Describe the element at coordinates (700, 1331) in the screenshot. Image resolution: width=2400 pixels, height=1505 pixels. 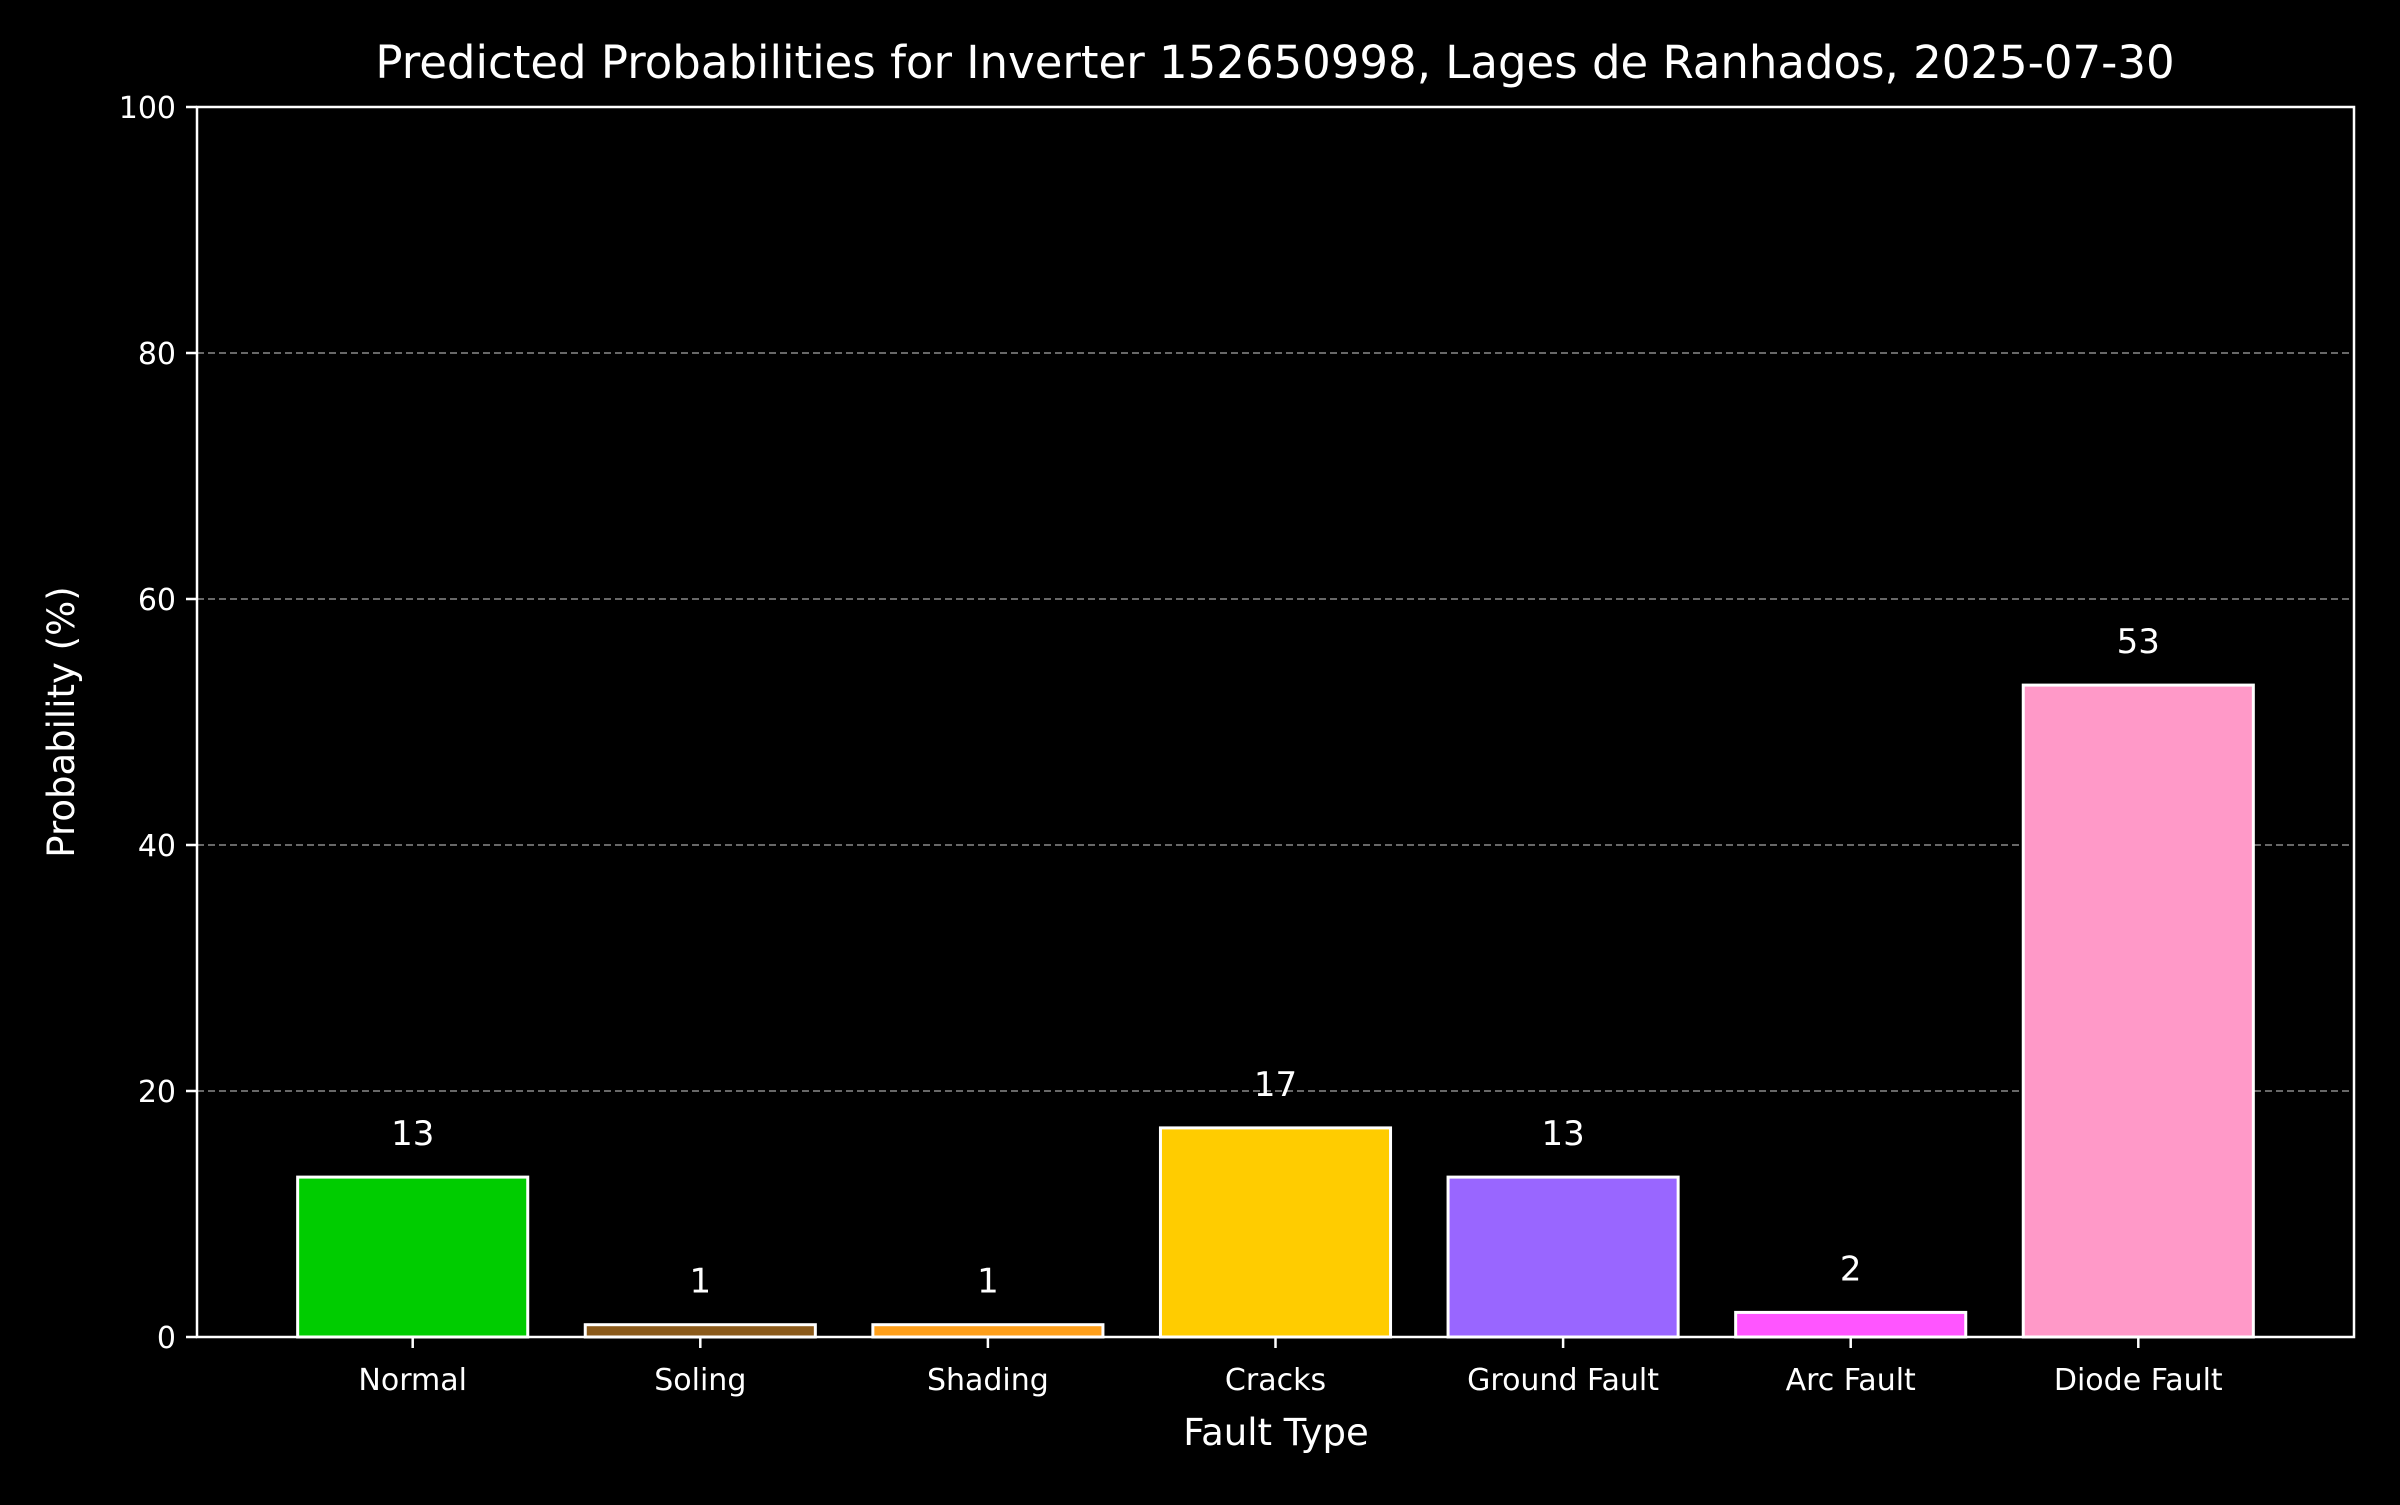
I see `bar-soling` at that location.